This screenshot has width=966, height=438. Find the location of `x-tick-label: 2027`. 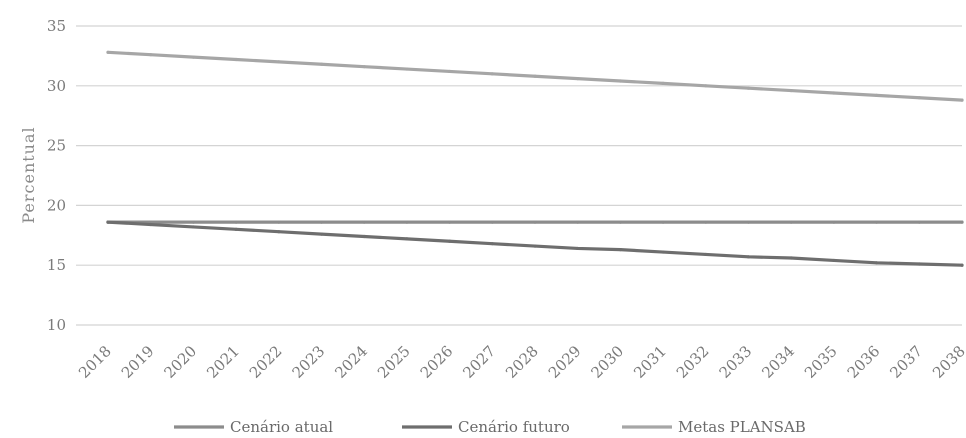

x-tick-label: 2027 is located at coordinates (479, 362).